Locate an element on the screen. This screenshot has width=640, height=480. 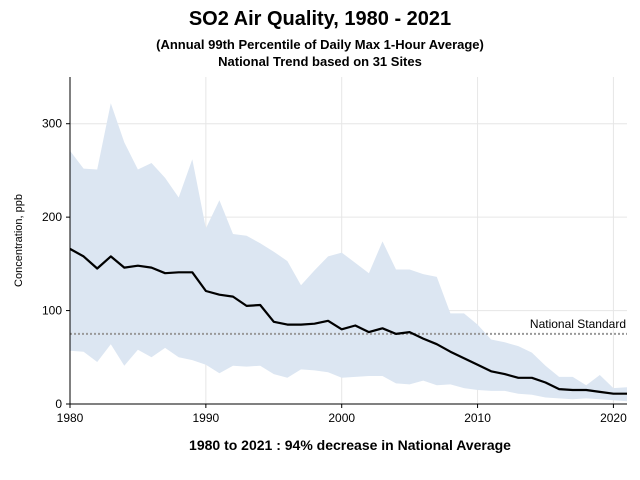
x-tick-label: 1990 is located at coordinates (206, 418).